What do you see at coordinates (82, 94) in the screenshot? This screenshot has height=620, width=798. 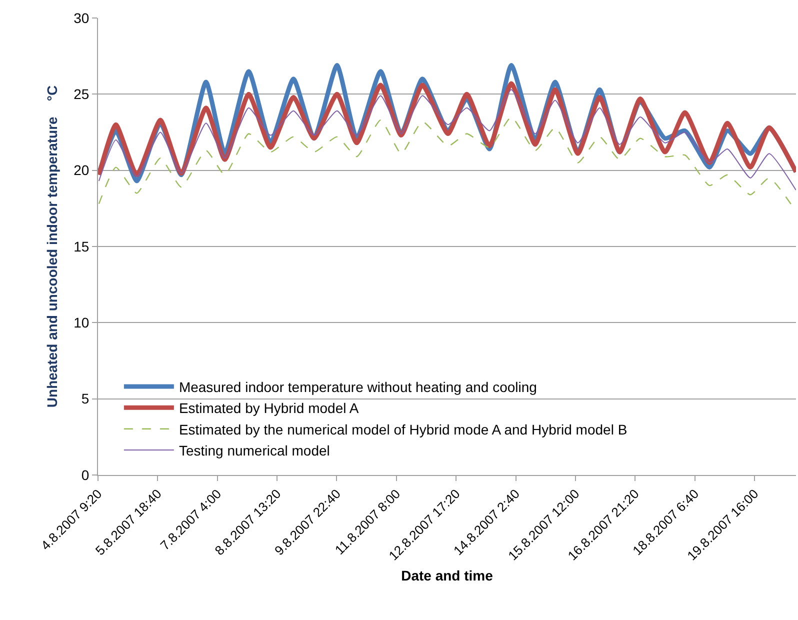 I see `y-tick-label: 25` at bounding box center [82, 94].